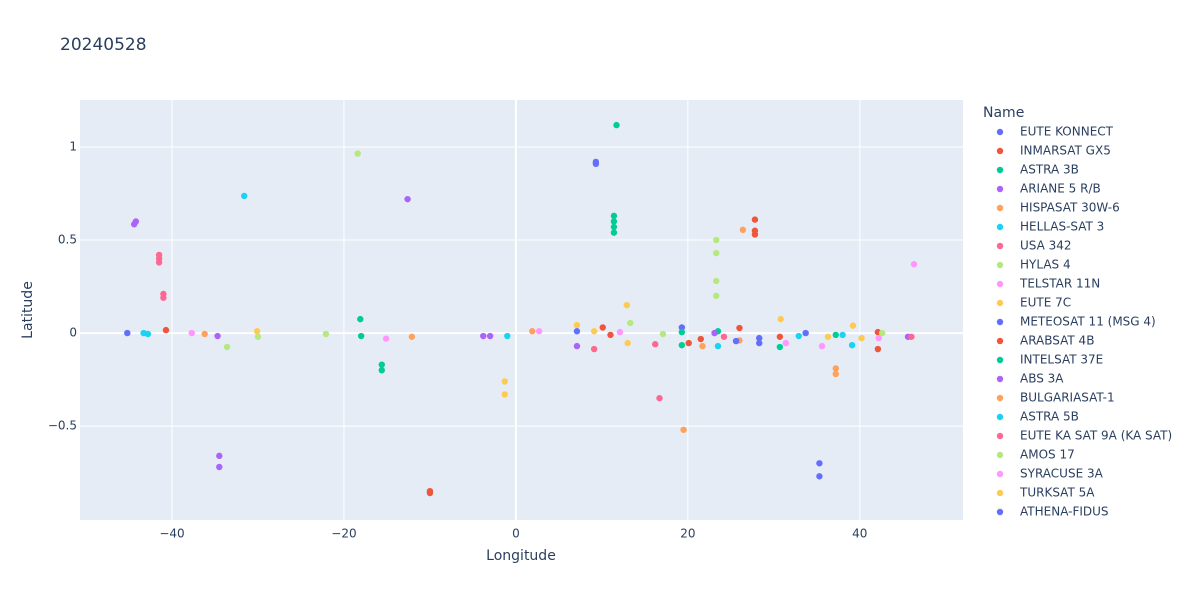  Describe the element at coordinates (103, 45) in the screenshot. I see `chart-title: 20240528` at that location.